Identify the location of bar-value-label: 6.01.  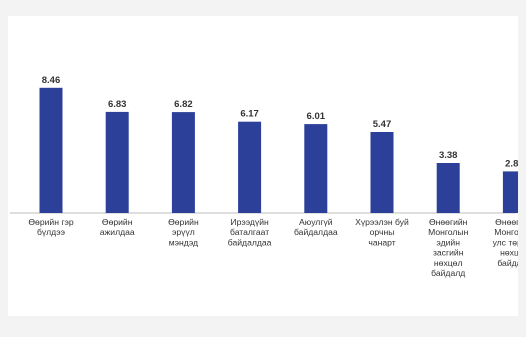
(316, 116).